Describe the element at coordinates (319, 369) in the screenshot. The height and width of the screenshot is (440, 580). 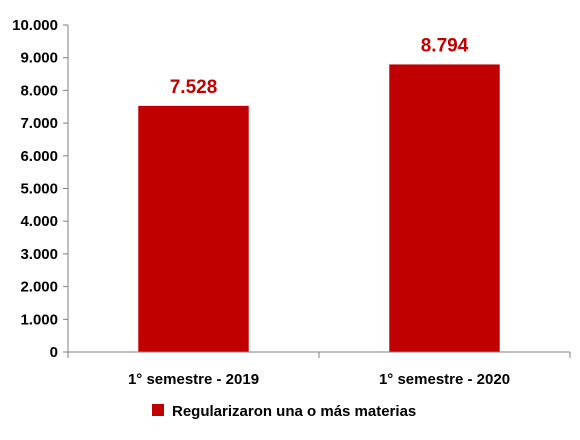
I see `x-axis: 1° semestre - 2019 1° semestre - 2020` at that location.